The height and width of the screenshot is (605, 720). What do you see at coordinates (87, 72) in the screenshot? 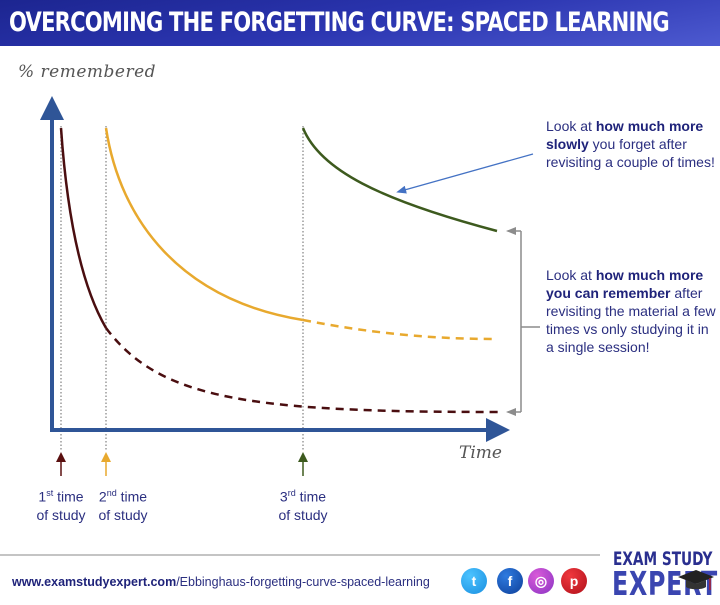
I see `y-axis-label: % remembered` at bounding box center [87, 72].